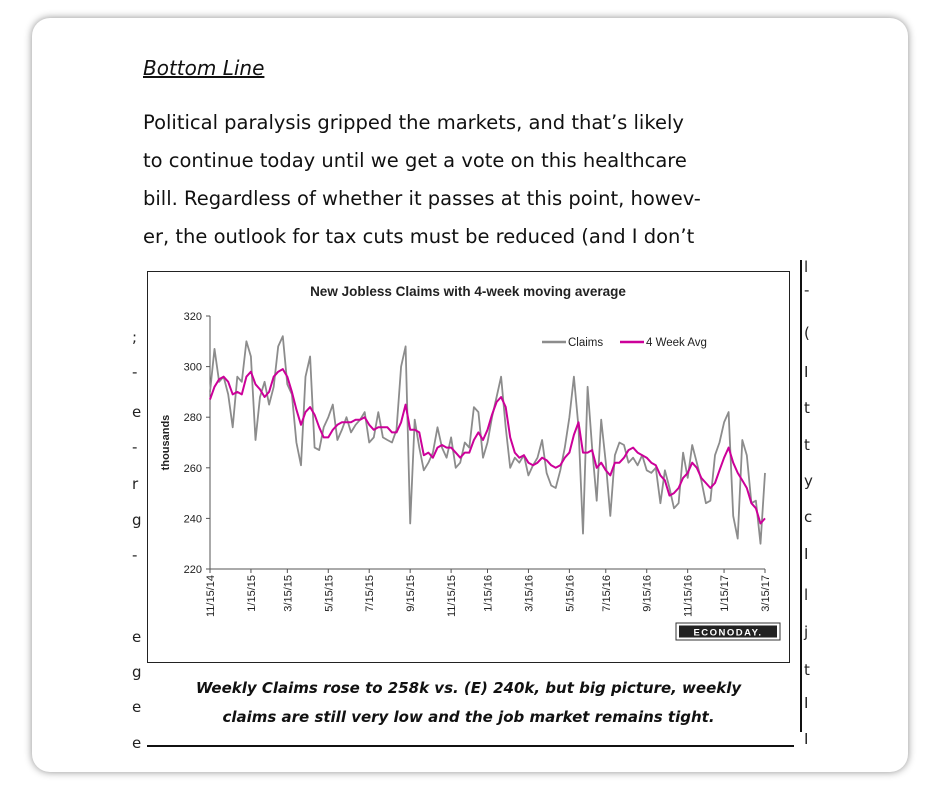 Image resolution: width=940 pixels, height=788 pixels. I want to click on right-fragment-char: (, so click(807, 333).